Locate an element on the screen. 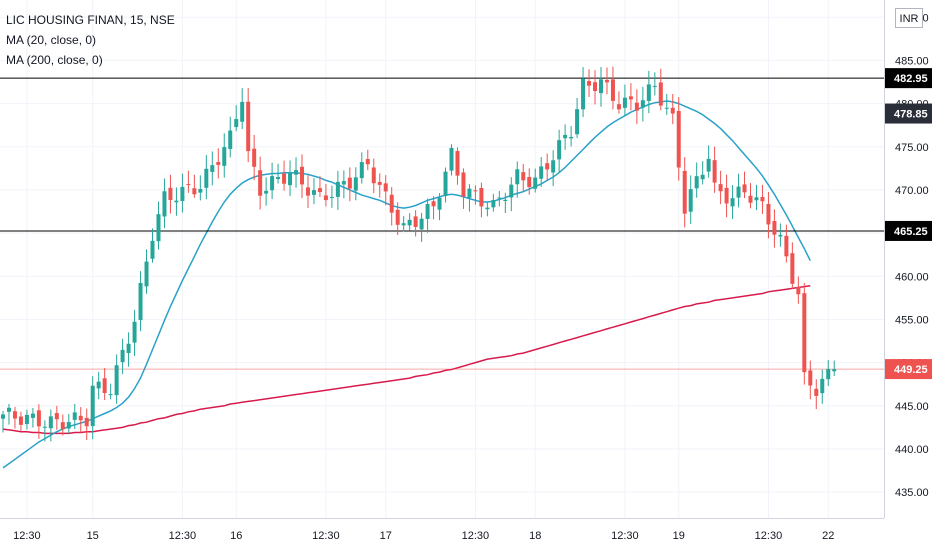  price-tick-label: 445.00 is located at coordinates (912, 407).